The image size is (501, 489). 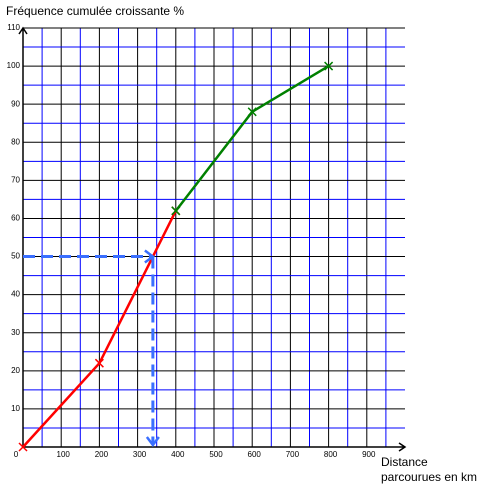 I want to click on y-tick-label: 50, so click(x=15, y=256).